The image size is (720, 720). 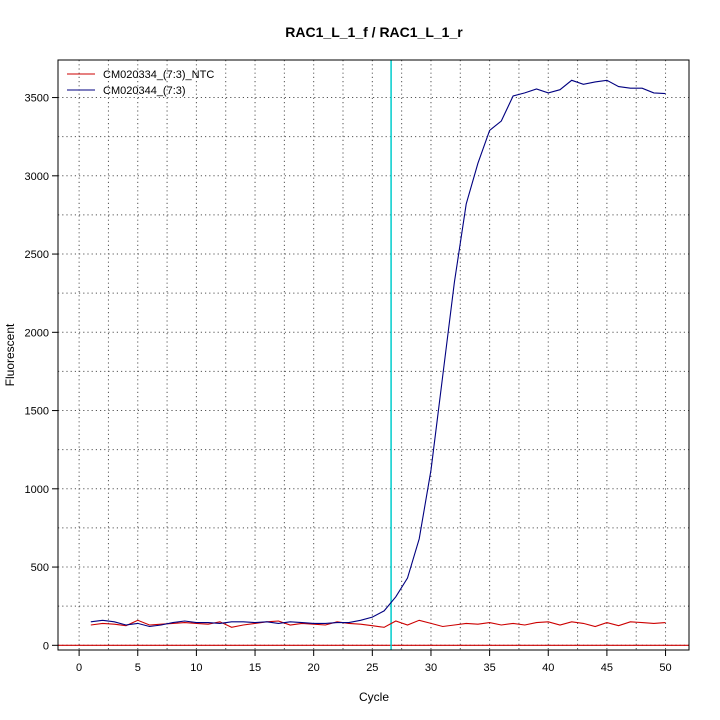 I want to click on y-tick-label: 500, so click(x=40, y=568).